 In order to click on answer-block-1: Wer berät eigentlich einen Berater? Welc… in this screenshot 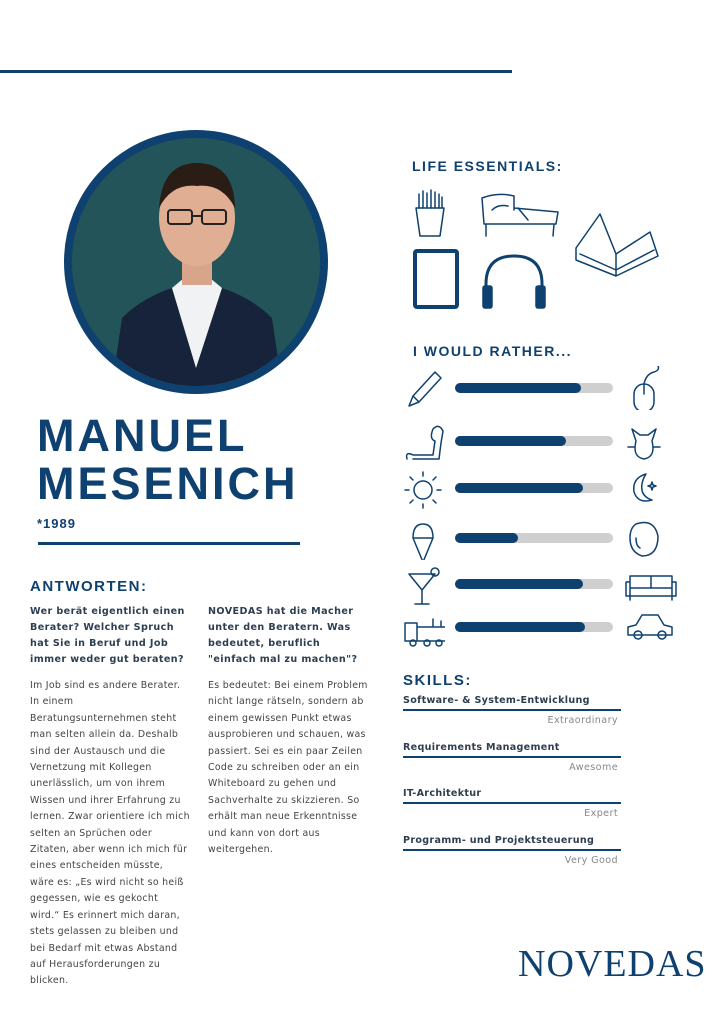, I will do `click(110, 797)`.